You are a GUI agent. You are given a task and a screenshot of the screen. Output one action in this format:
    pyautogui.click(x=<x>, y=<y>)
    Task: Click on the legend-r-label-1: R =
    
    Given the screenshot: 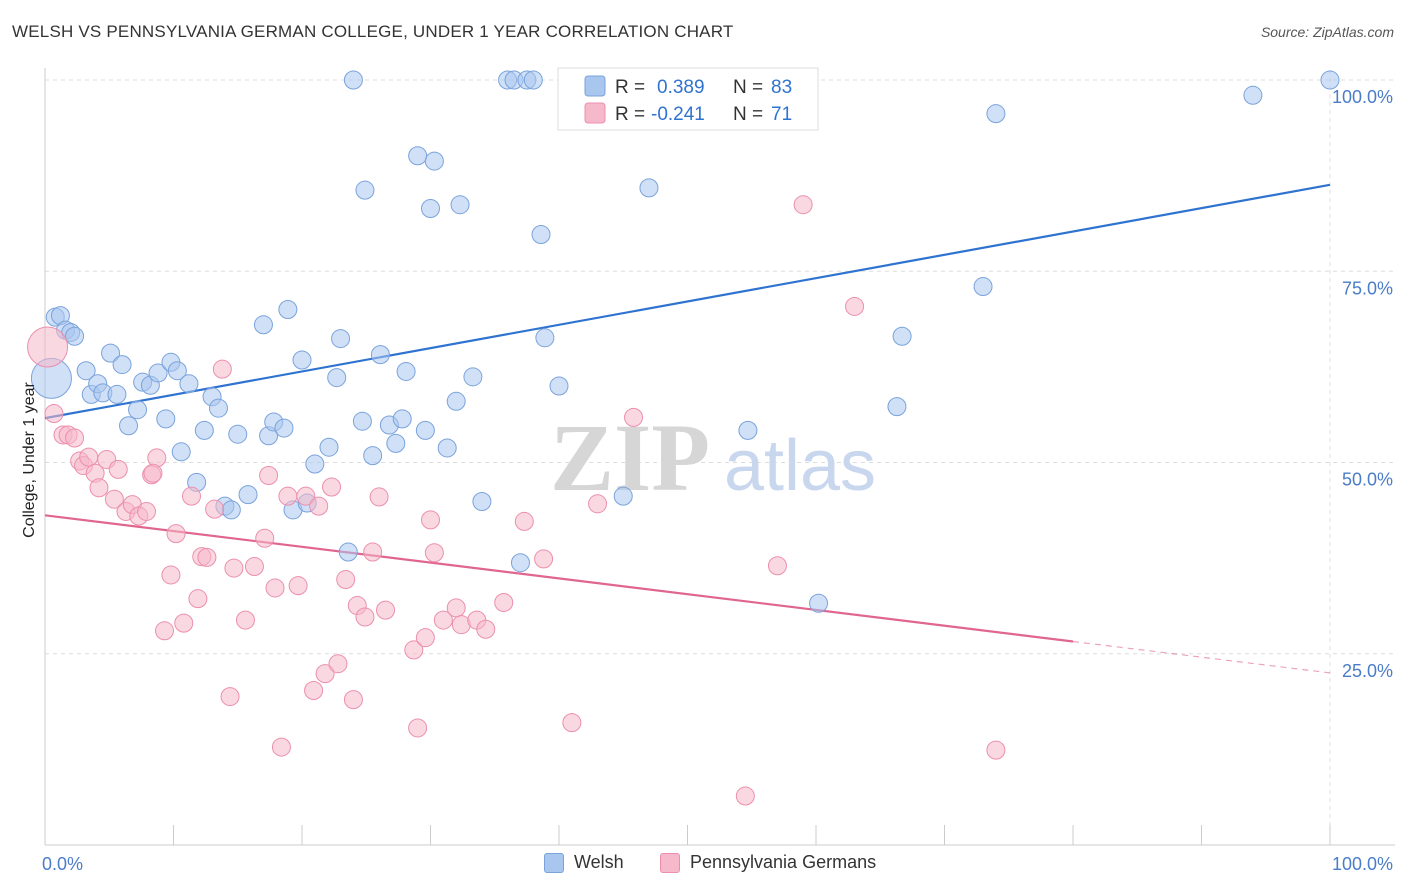 What is the action you would take?
    pyautogui.click(x=630, y=87)
    